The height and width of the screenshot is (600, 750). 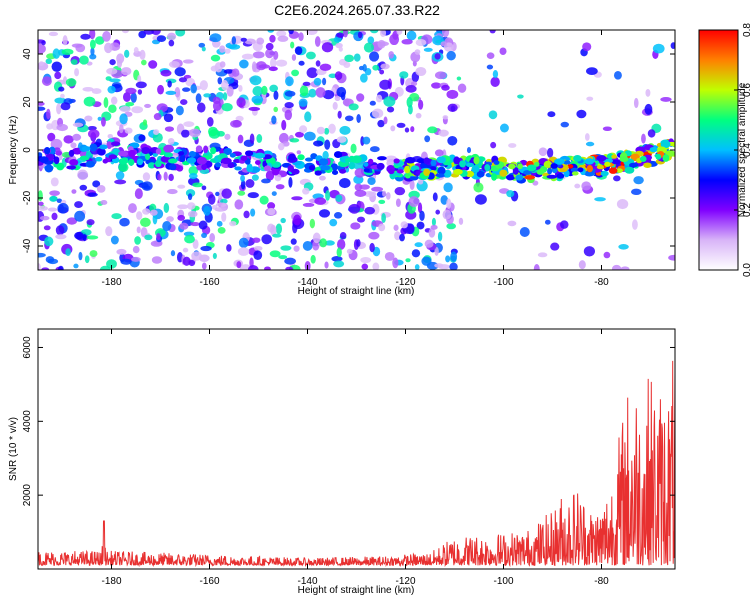 I want to click on x-tick-label: -120, so click(x=405, y=581).